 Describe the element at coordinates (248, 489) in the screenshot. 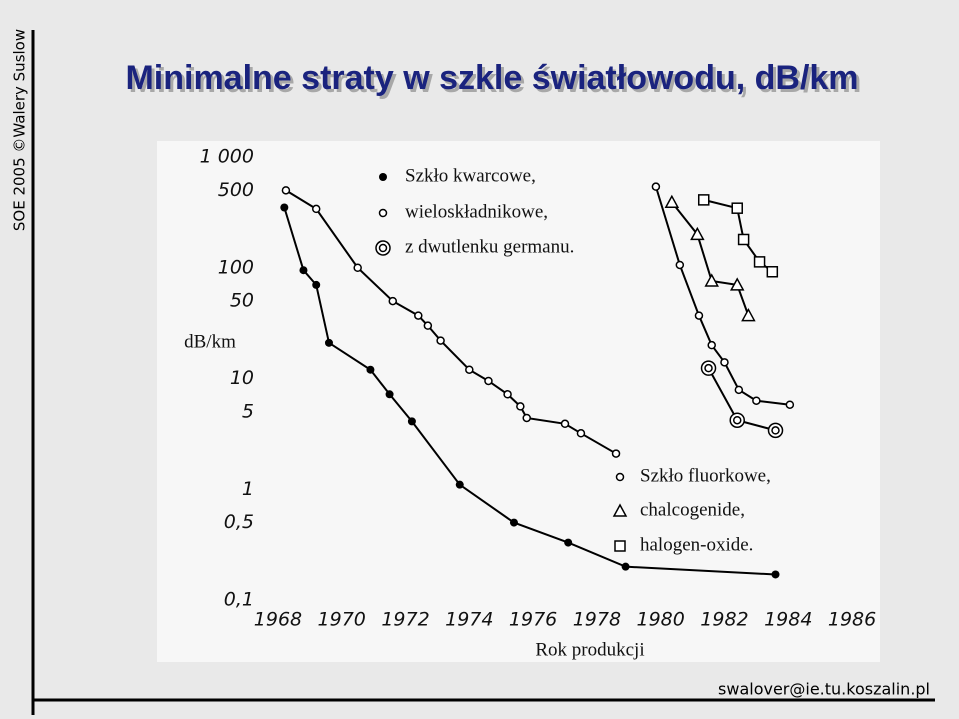

I see `y-tick-label: 1` at that location.